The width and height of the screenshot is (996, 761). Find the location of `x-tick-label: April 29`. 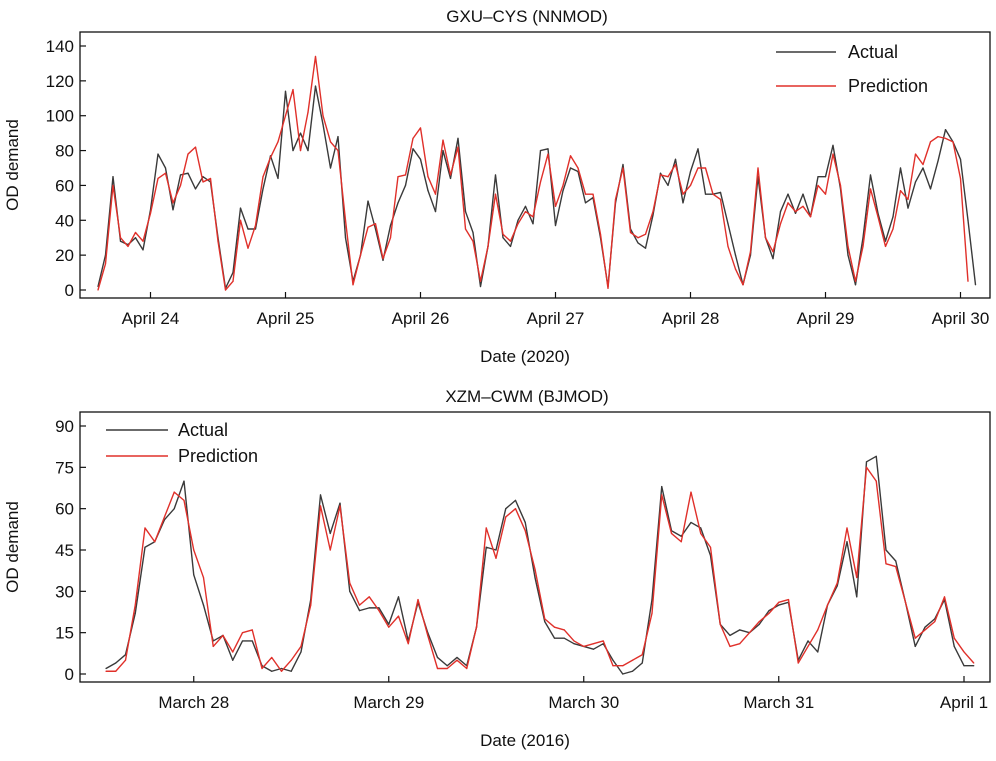

x-tick-label: April 29 is located at coordinates (826, 318).